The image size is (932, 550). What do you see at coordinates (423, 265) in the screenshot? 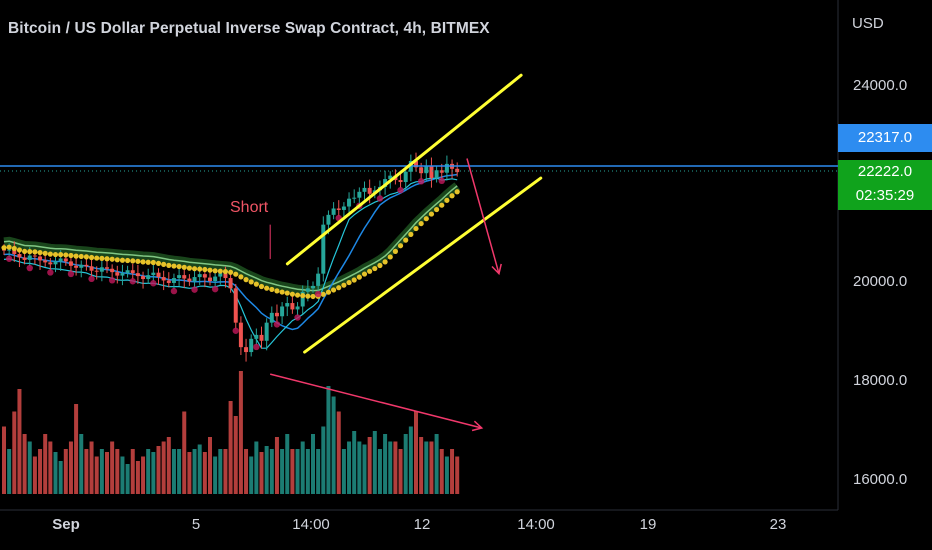
I see `channel-lower-line` at bounding box center [423, 265].